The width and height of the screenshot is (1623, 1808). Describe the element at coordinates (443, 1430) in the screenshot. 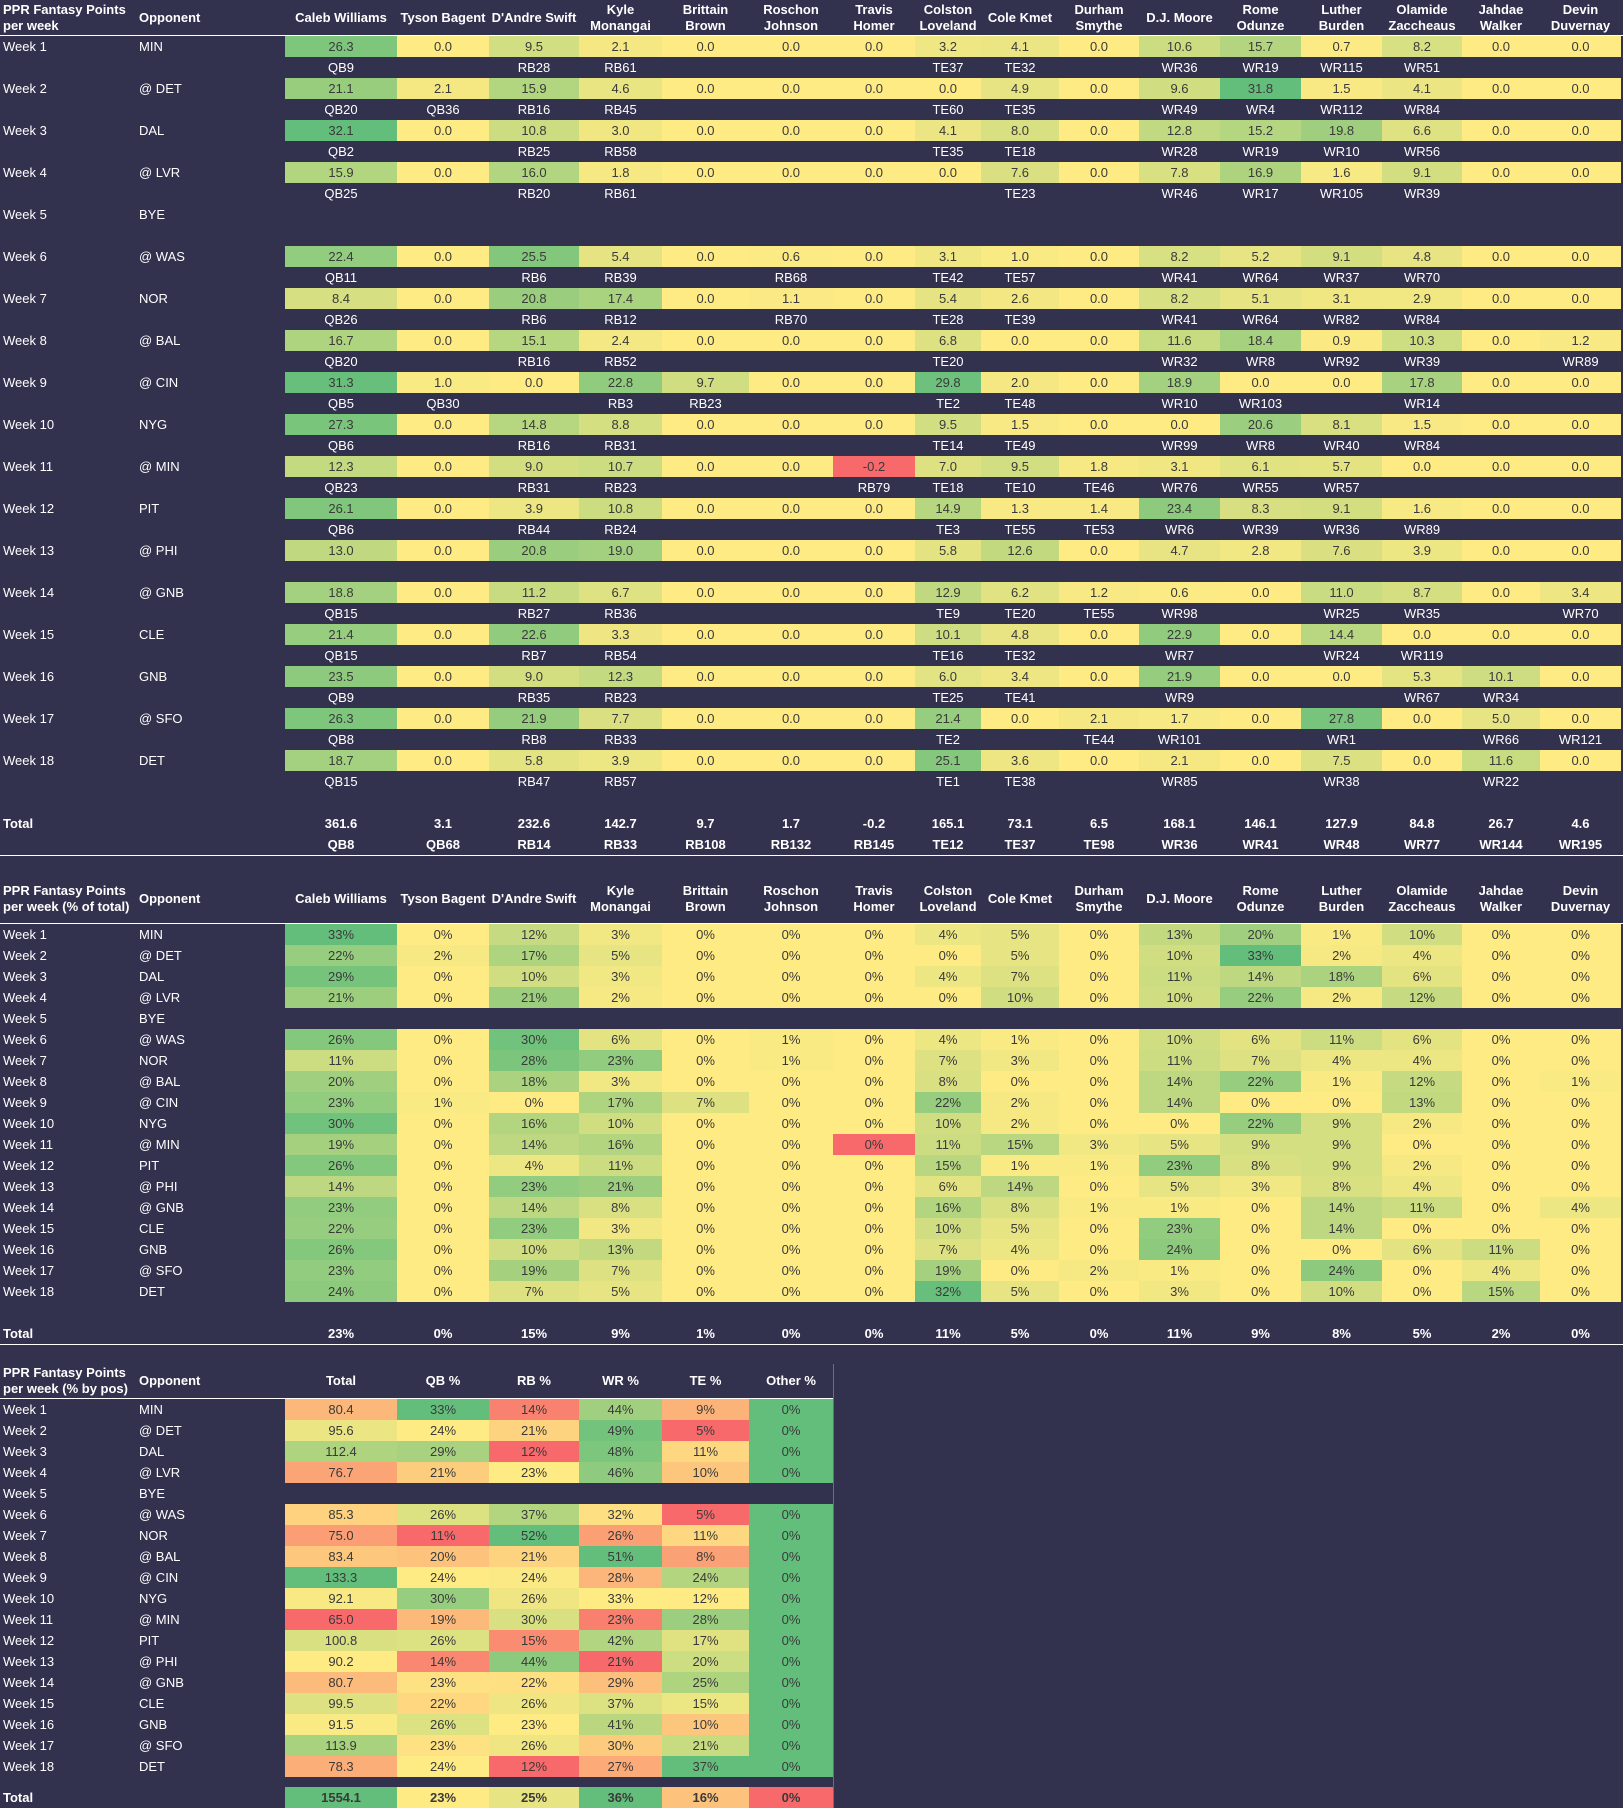

I see `position-percent-cell: 24%` at that location.